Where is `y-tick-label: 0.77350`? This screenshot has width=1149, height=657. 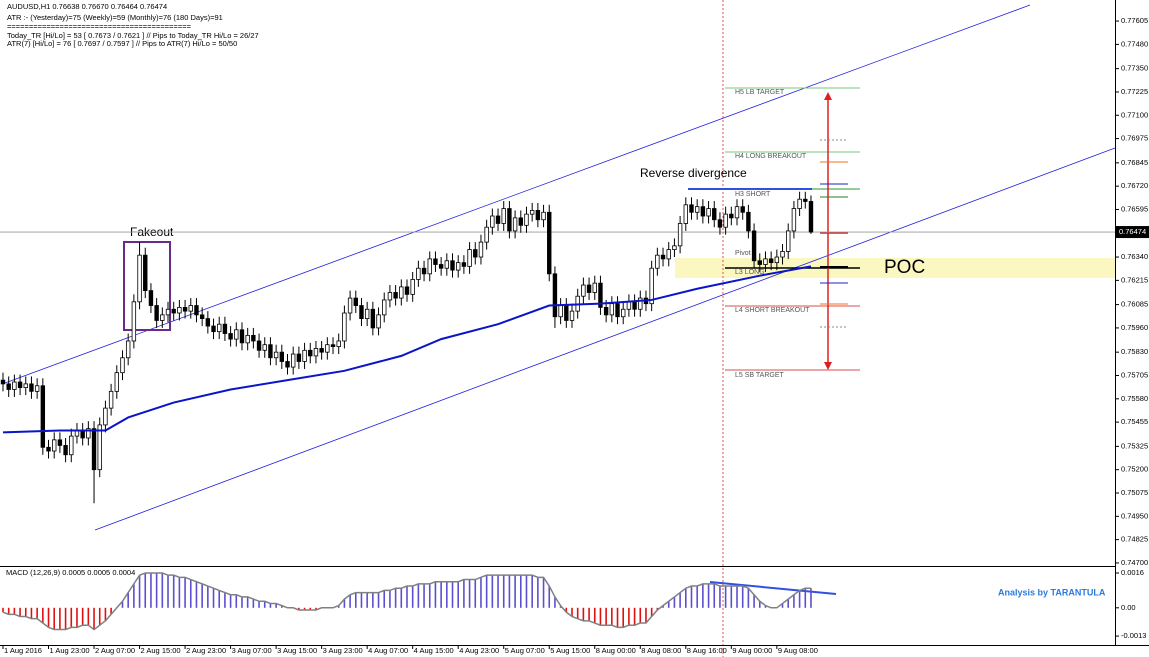
y-tick-label: 0.77350 is located at coordinates (1134, 68).